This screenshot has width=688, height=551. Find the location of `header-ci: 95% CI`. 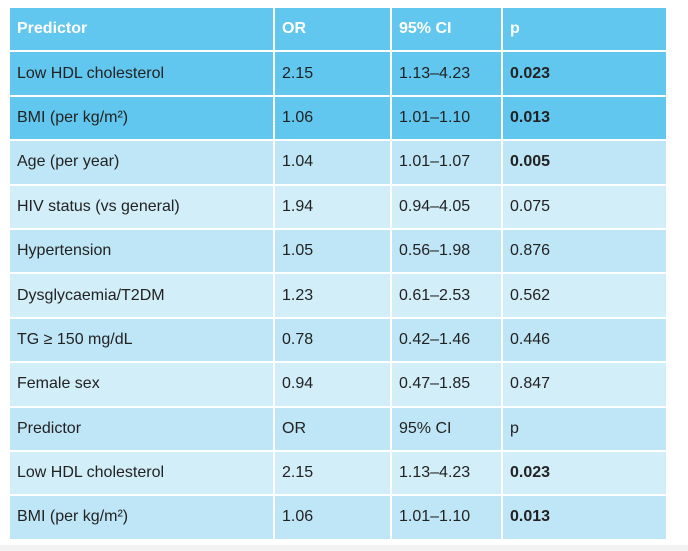

header-ci: 95% CI is located at coordinates (447, 30).